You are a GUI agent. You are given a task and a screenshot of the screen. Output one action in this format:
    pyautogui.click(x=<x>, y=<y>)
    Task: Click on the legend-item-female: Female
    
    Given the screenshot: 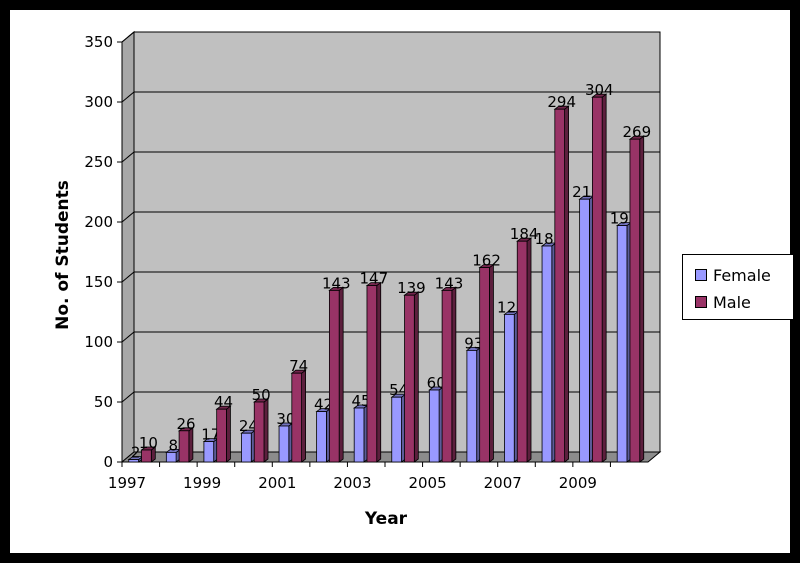 What is the action you would take?
    pyautogui.click(x=733, y=275)
    